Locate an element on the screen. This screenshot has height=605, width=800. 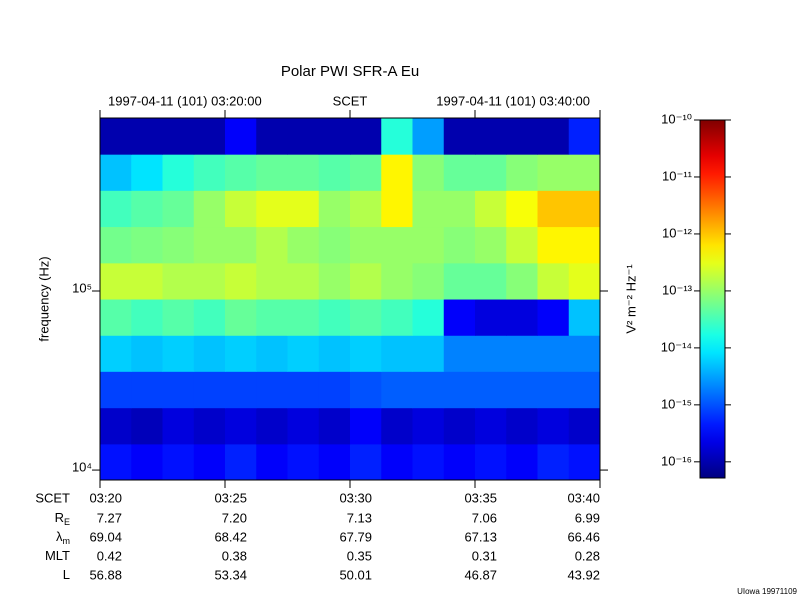
x-tick-label: 03:30 is located at coordinates (355, 497).